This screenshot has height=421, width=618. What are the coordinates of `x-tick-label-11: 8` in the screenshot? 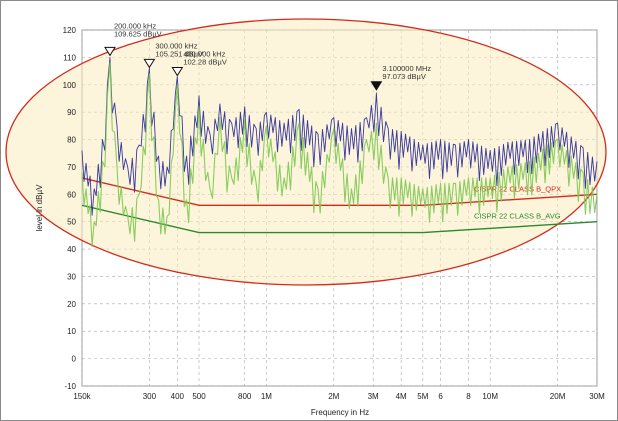 It's located at (468, 396).